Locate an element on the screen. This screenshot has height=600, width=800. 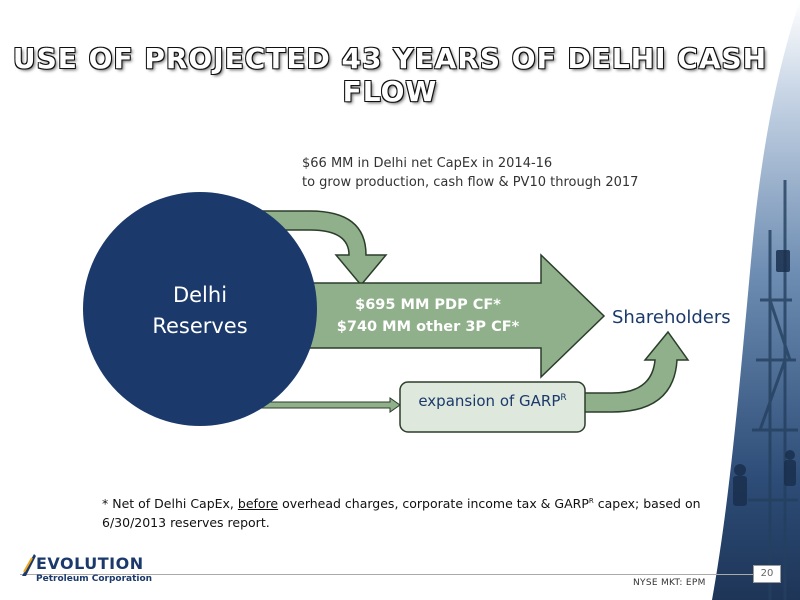
reserves-label: Delhi Reserves is located at coordinates (200, 311).